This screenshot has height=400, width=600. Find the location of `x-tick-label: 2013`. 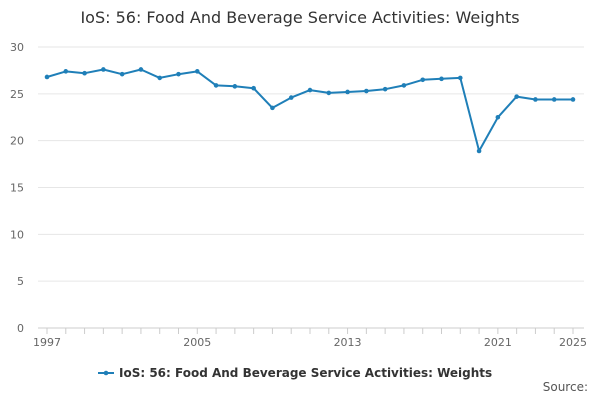

x-tick-label: 2013 is located at coordinates (348, 342).